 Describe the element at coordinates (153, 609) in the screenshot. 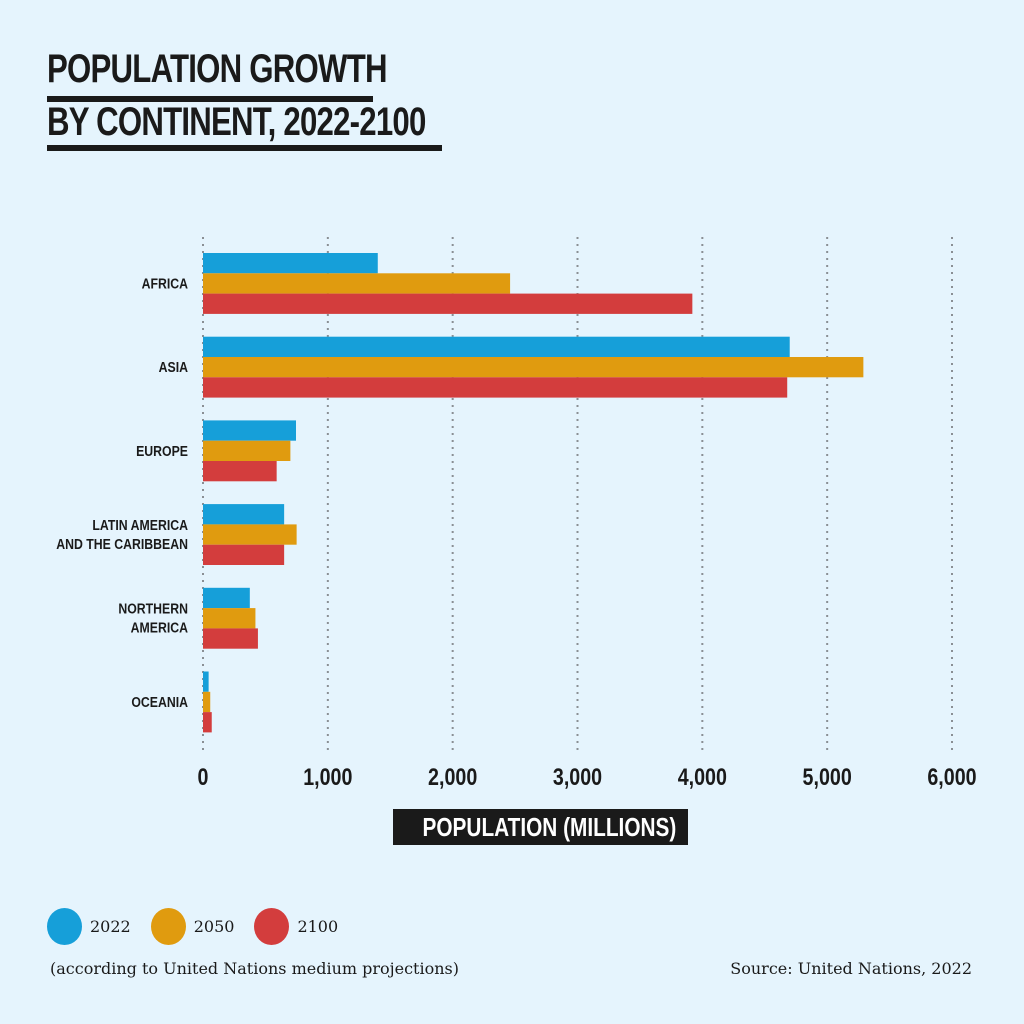

I see `category-label: NORTHERN` at that location.